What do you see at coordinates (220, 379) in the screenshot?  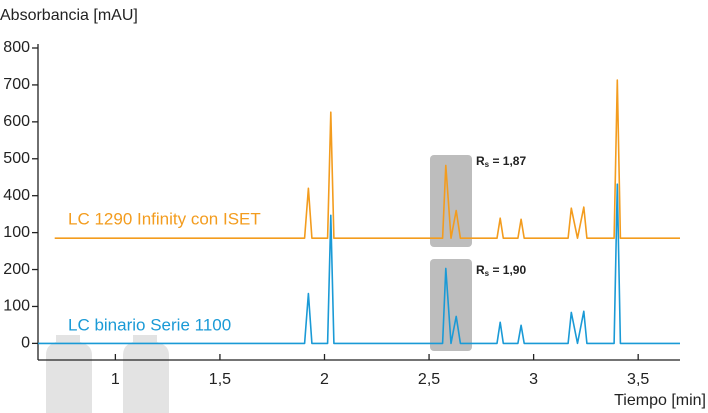 I see `x-tick-label: 1,5` at bounding box center [220, 379].